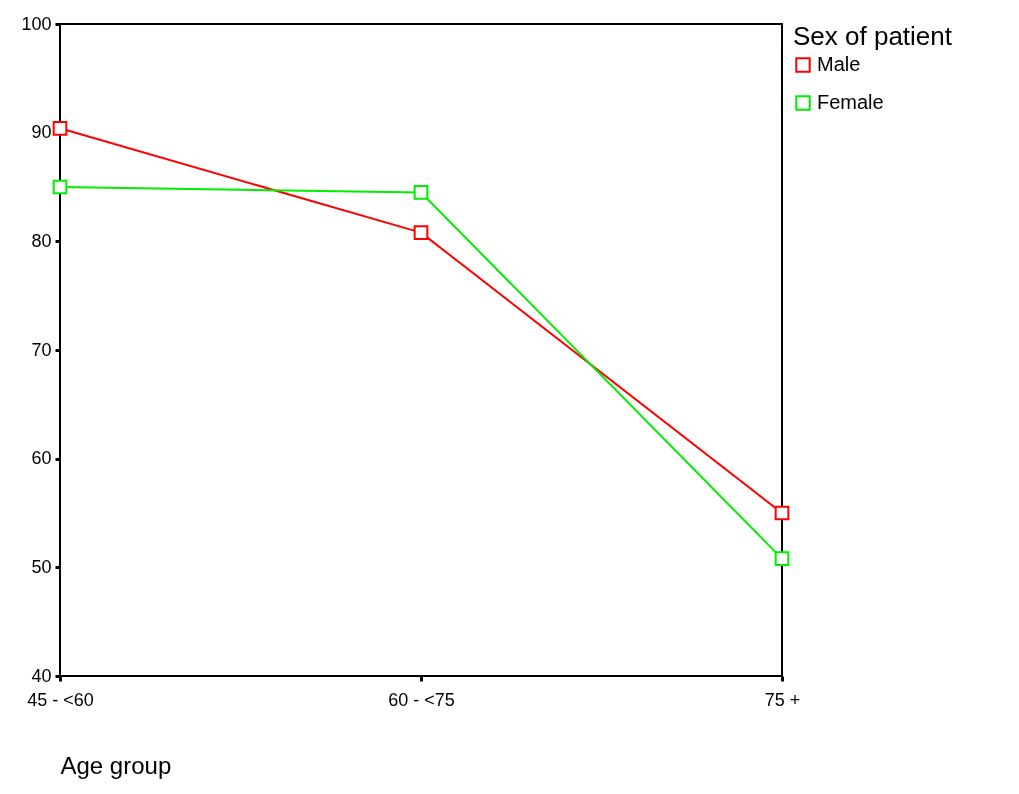  I want to click on legend-label: Female, so click(850, 102).